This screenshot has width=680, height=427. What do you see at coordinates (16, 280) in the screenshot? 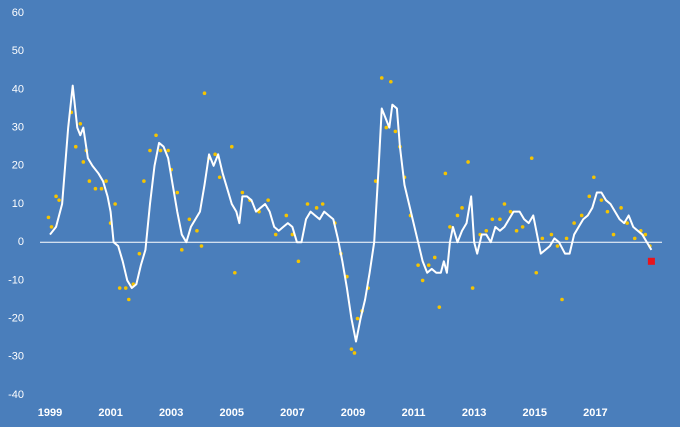
I see `y-tick-label: -10` at bounding box center [16, 280].